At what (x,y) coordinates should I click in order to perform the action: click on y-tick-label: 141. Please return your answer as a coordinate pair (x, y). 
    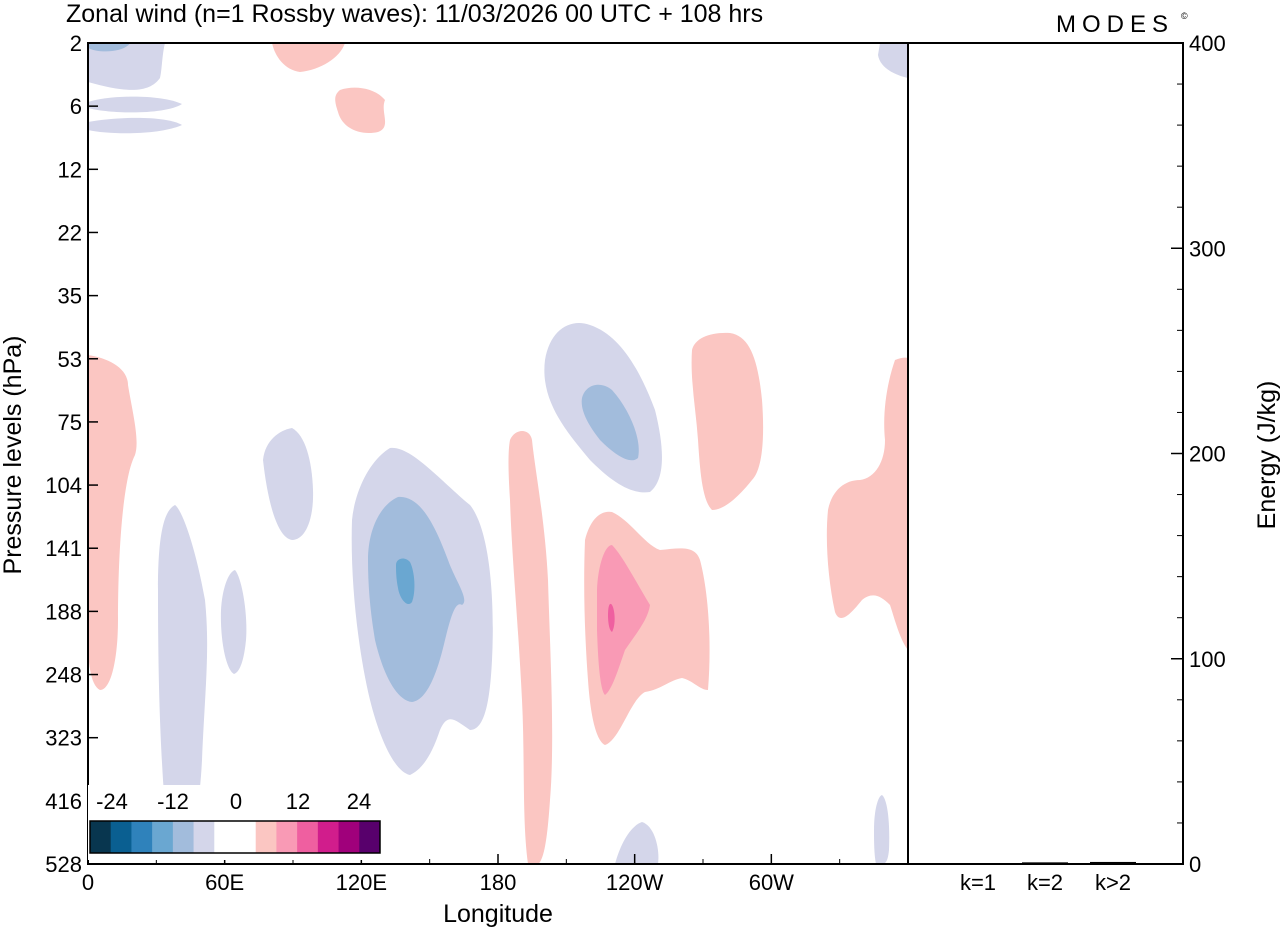
    Looking at the image, I should click on (63, 548).